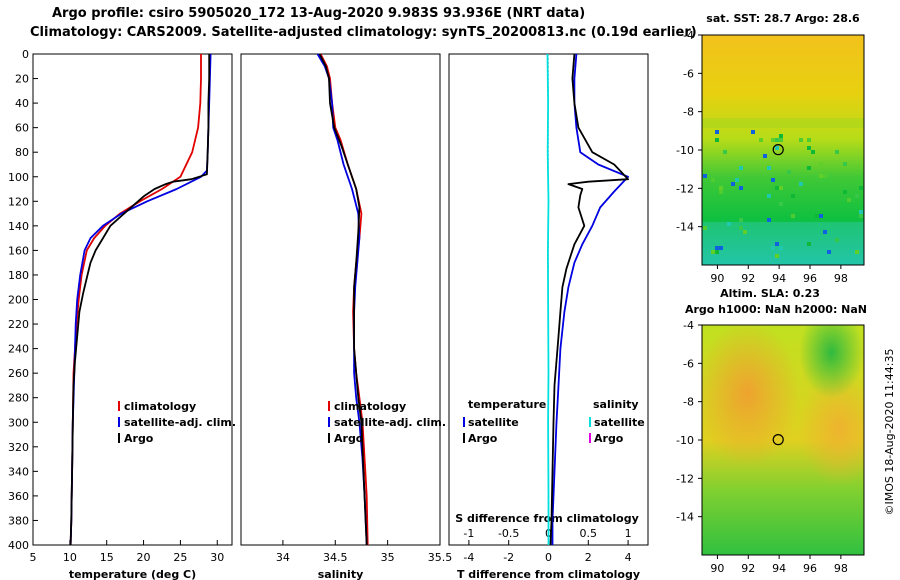 Image resolution: width=900 pixels, height=580 pixels. I want to click on temperature-x-tick-label: 30, so click(217, 557).